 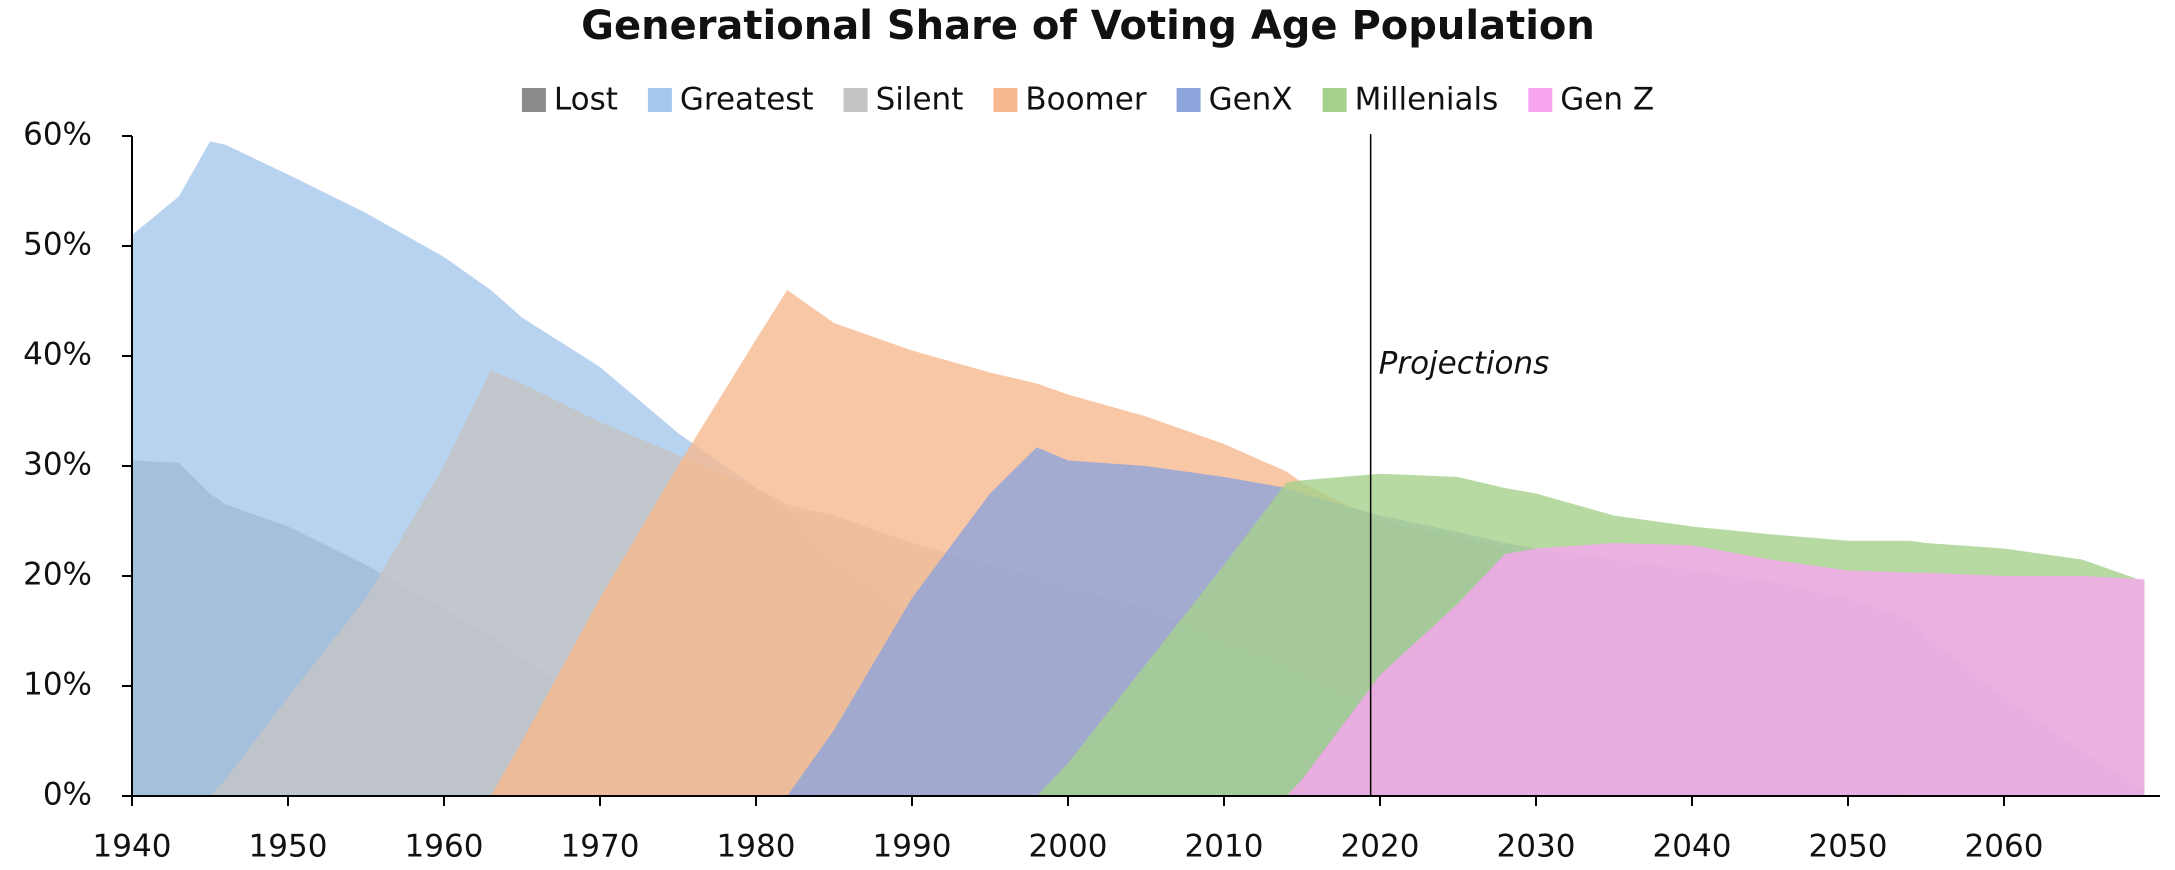 What do you see at coordinates (1068, 847) in the screenshot?
I see `x-tick-label: 2000` at bounding box center [1068, 847].